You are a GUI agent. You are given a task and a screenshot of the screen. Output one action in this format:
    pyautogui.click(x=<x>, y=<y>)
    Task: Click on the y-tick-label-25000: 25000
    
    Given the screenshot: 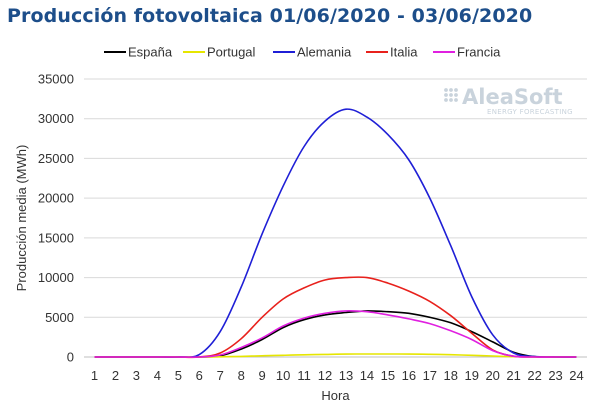 What is the action you would take?
    pyautogui.click(x=56, y=158)
    